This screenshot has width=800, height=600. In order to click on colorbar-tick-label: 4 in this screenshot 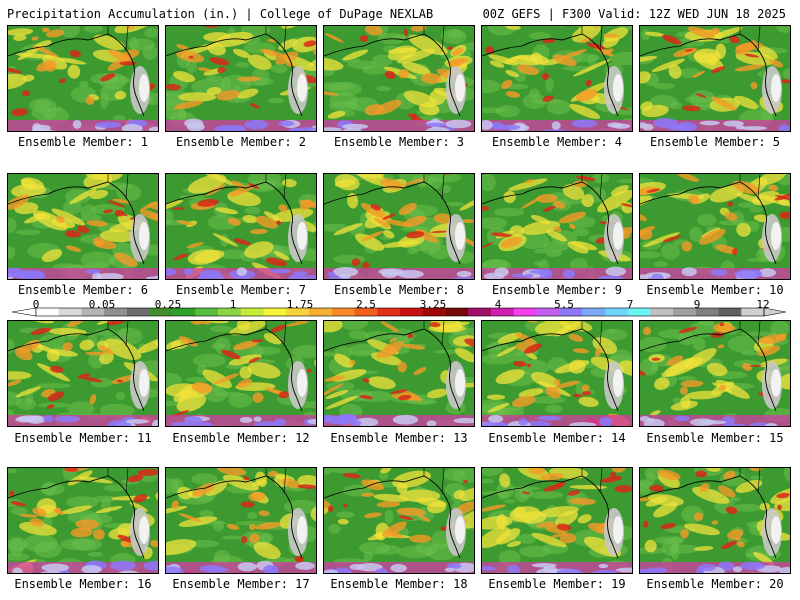, I will do `click(498, 304)`.